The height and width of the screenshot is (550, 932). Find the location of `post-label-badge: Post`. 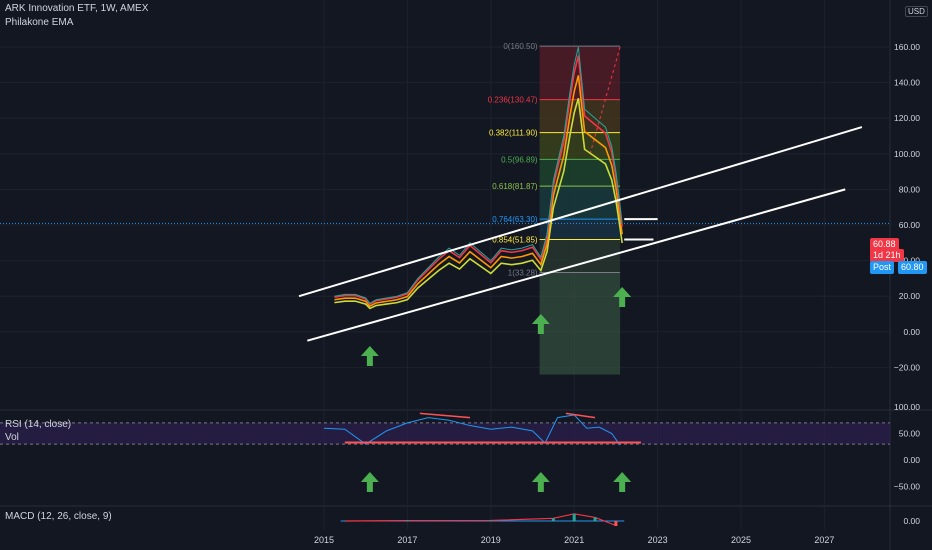

post-label-badge: Post is located at coordinates (882, 267).